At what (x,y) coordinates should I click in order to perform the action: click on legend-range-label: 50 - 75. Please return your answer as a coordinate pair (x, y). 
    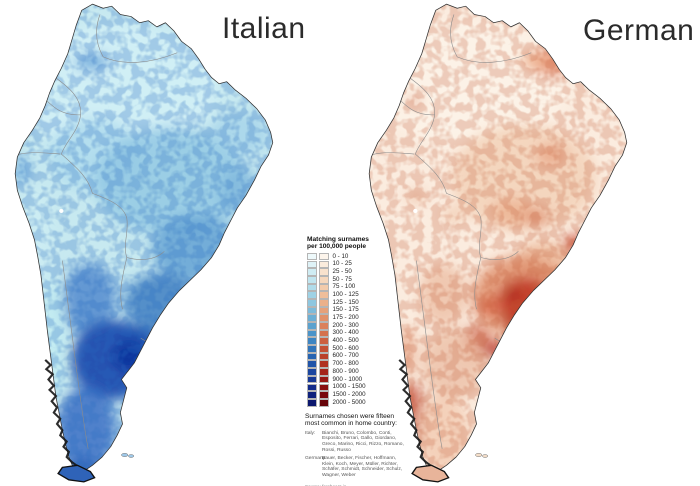
    Looking at the image, I should click on (342, 279).